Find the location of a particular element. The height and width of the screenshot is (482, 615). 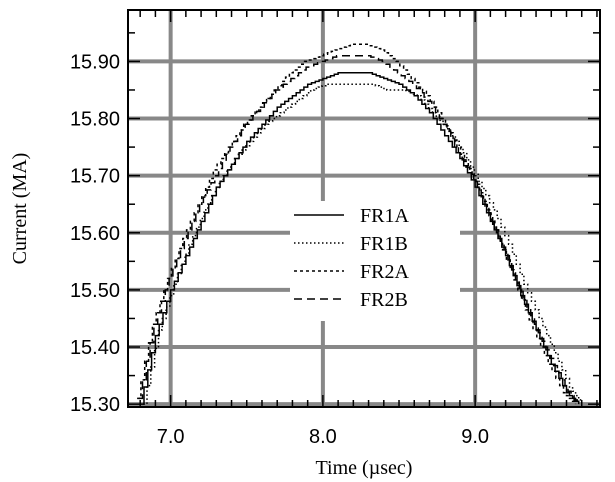

y-tick-label: 15.40 is located at coordinates (95, 348).